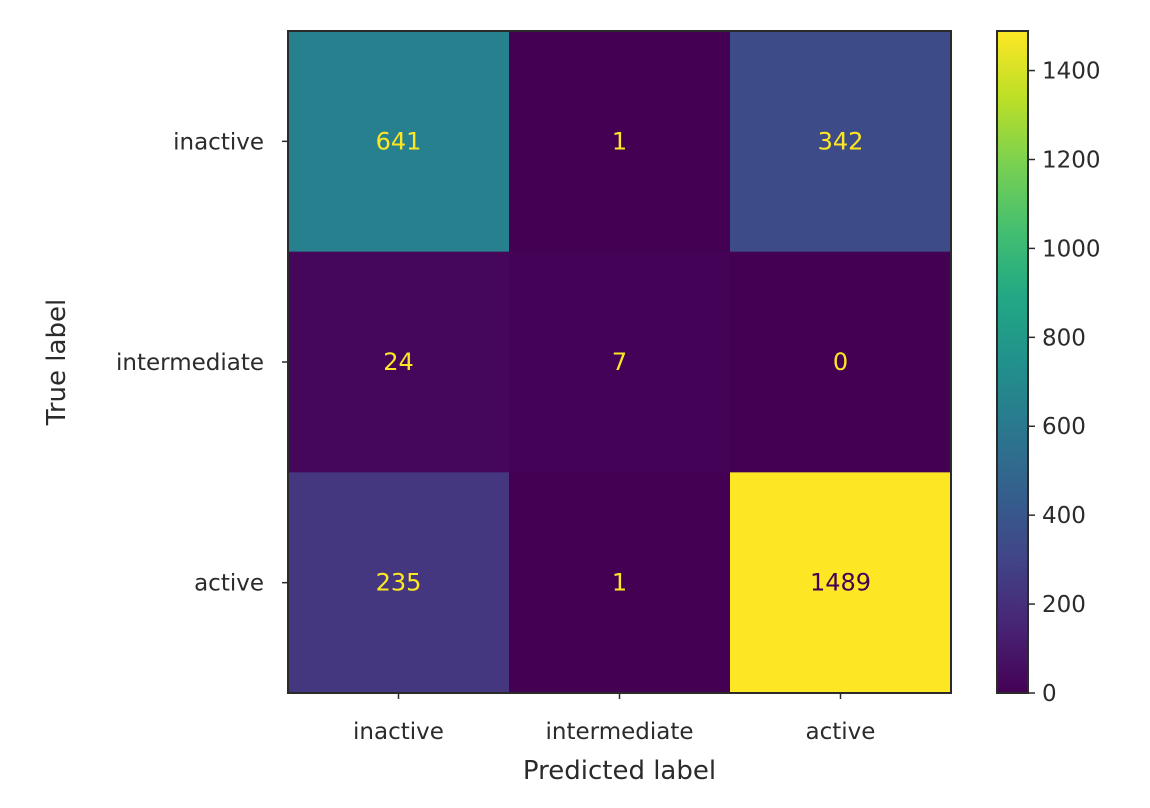 Image resolution: width=1150 pixels, height=808 pixels. I want to click on cell-value-label: 235, so click(399, 583).